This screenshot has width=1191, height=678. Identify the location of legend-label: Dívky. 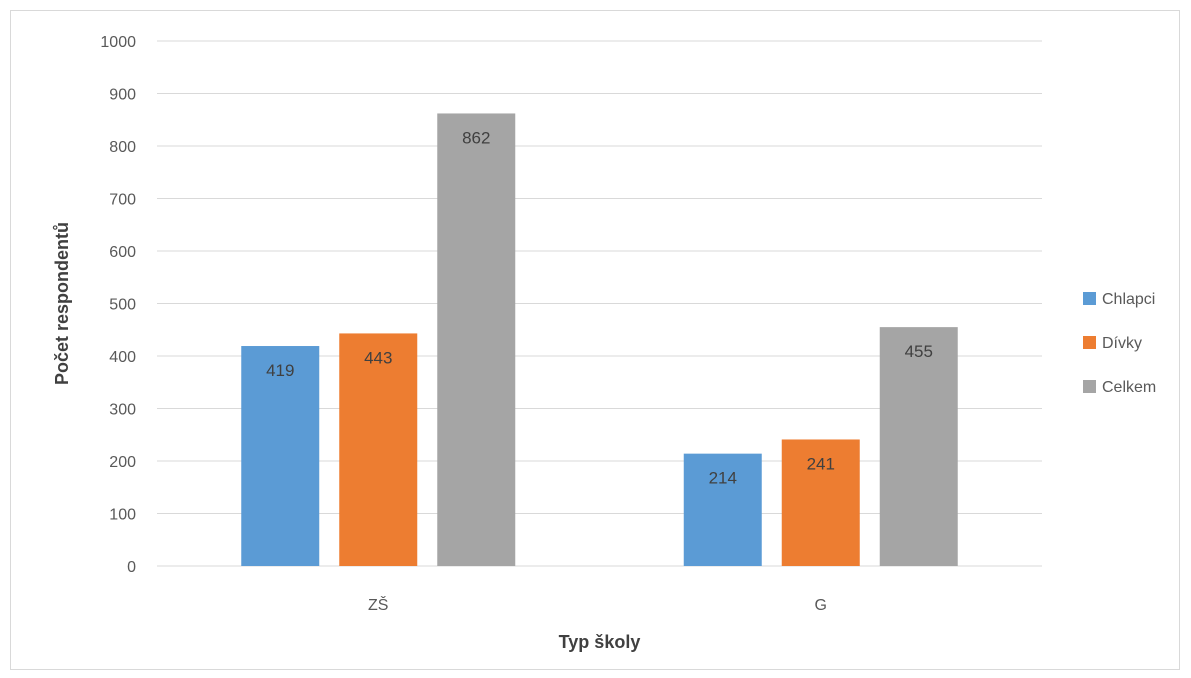
(1122, 343).